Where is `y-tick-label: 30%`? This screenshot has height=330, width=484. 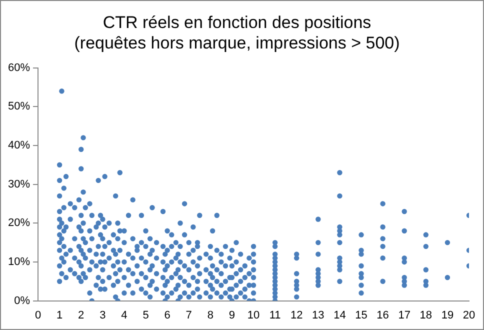
y-tick-label: 30% is located at coordinates (19, 184).